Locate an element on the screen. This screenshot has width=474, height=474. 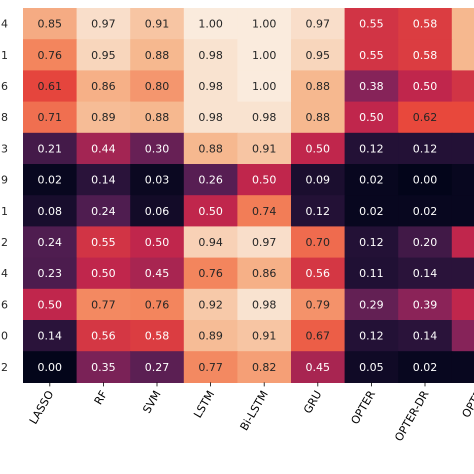
cell-value-label: .1 is located at coordinates (4, 211).